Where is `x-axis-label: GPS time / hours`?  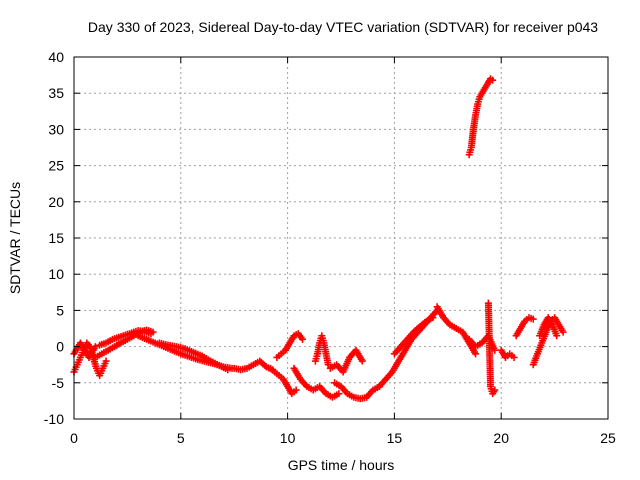
x-axis-label: GPS time / hours is located at coordinates (341, 465).